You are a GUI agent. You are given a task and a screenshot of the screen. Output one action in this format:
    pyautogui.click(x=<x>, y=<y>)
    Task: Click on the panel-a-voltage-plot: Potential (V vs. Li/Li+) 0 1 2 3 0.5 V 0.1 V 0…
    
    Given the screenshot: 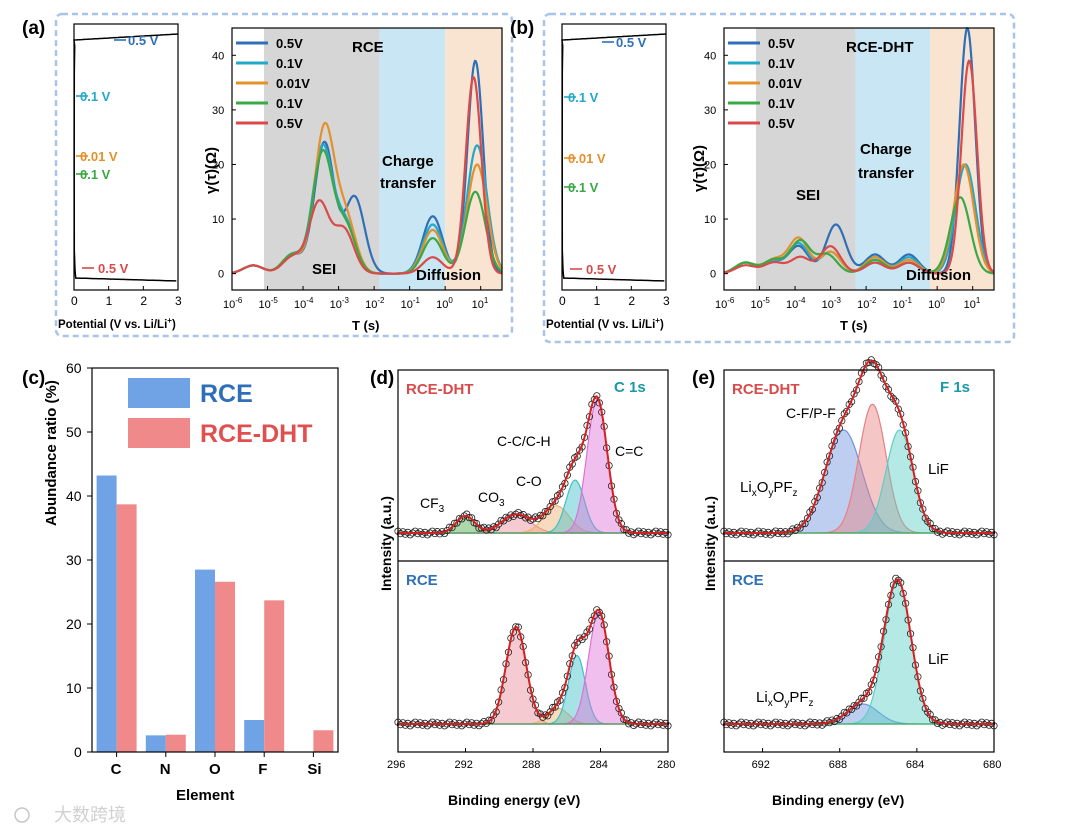 What is the action you would take?
    pyautogui.click(x=120, y=177)
    